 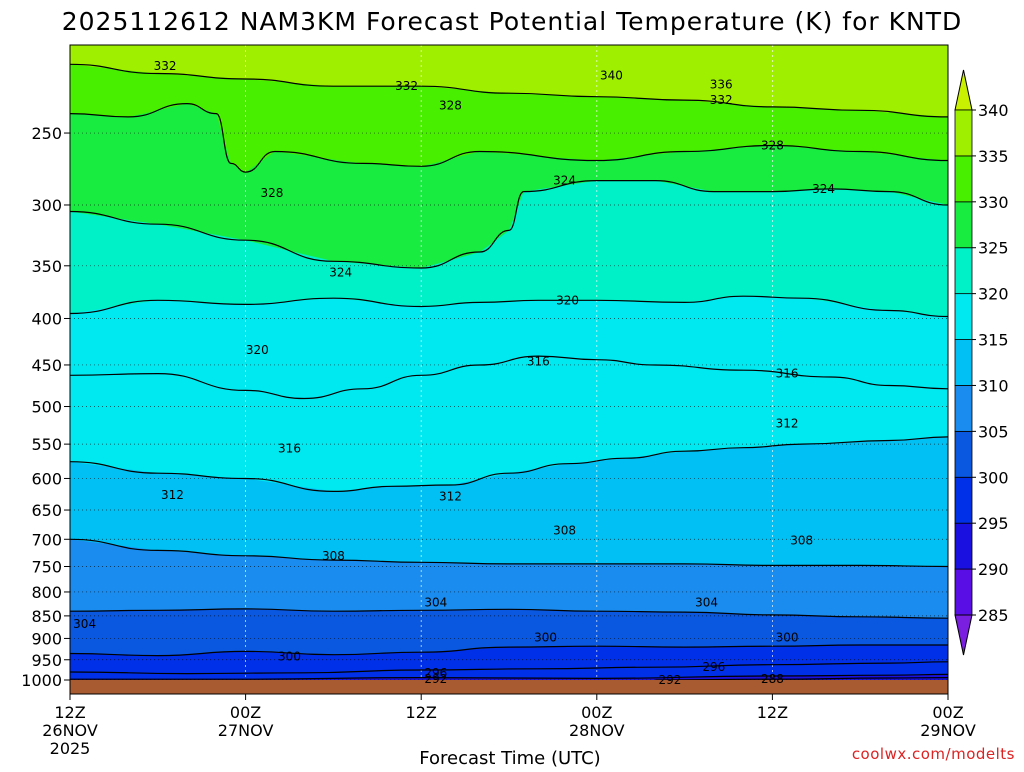 I want to click on y-tick-label-400: 400, so click(x=46, y=318).